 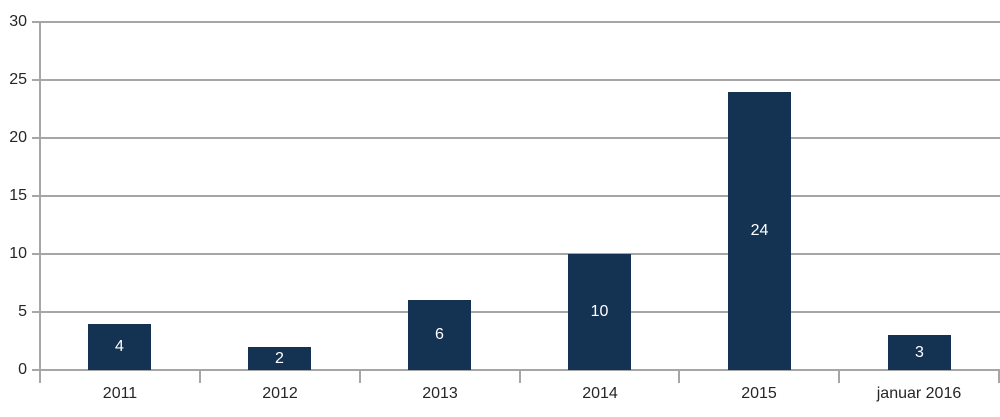 I want to click on y-axis-tick-label: 15, so click(x=18, y=195).